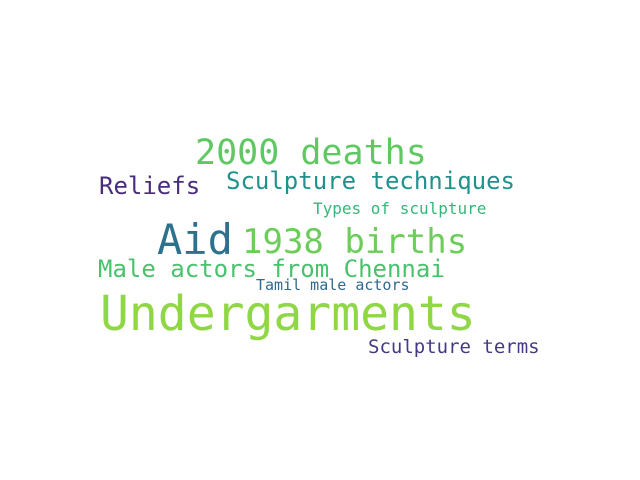 This screenshot has width=640, height=480. What do you see at coordinates (333, 285) in the screenshot?
I see `word-tamil-male-actors: Tamil male actors` at bounding box center [333, 285].